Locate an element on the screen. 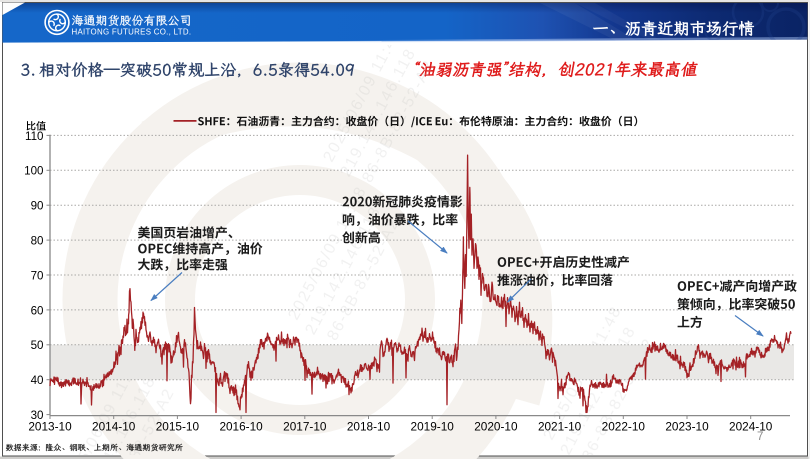  svg-text: 2015-10 is located at coordinates (178, 427).